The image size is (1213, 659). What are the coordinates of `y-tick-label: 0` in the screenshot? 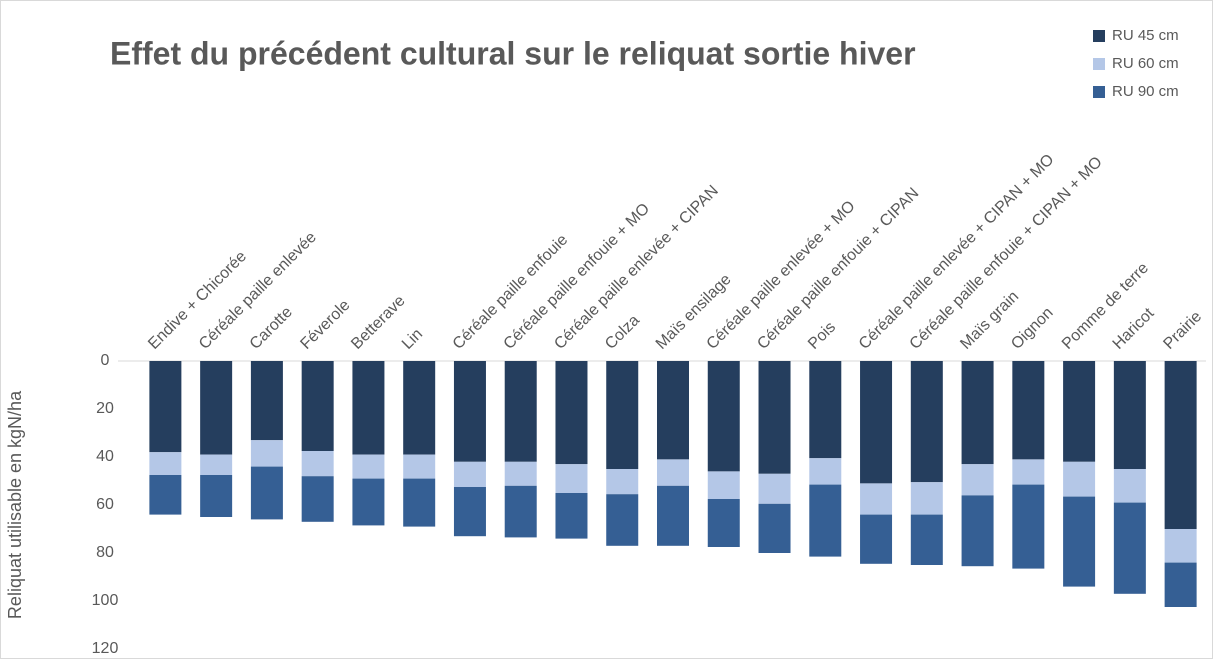 It's located at (105, 360).